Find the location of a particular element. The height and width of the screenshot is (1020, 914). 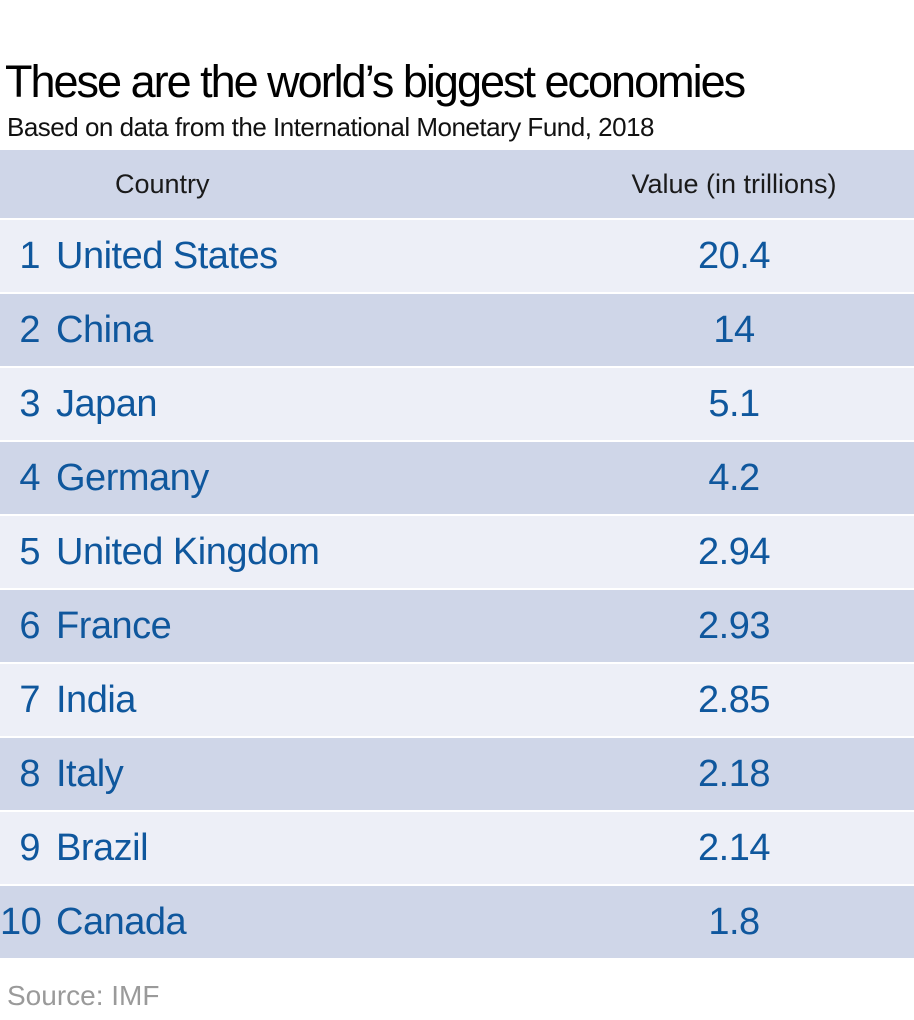

country-cell: United States is located at coordinates (167, 255).